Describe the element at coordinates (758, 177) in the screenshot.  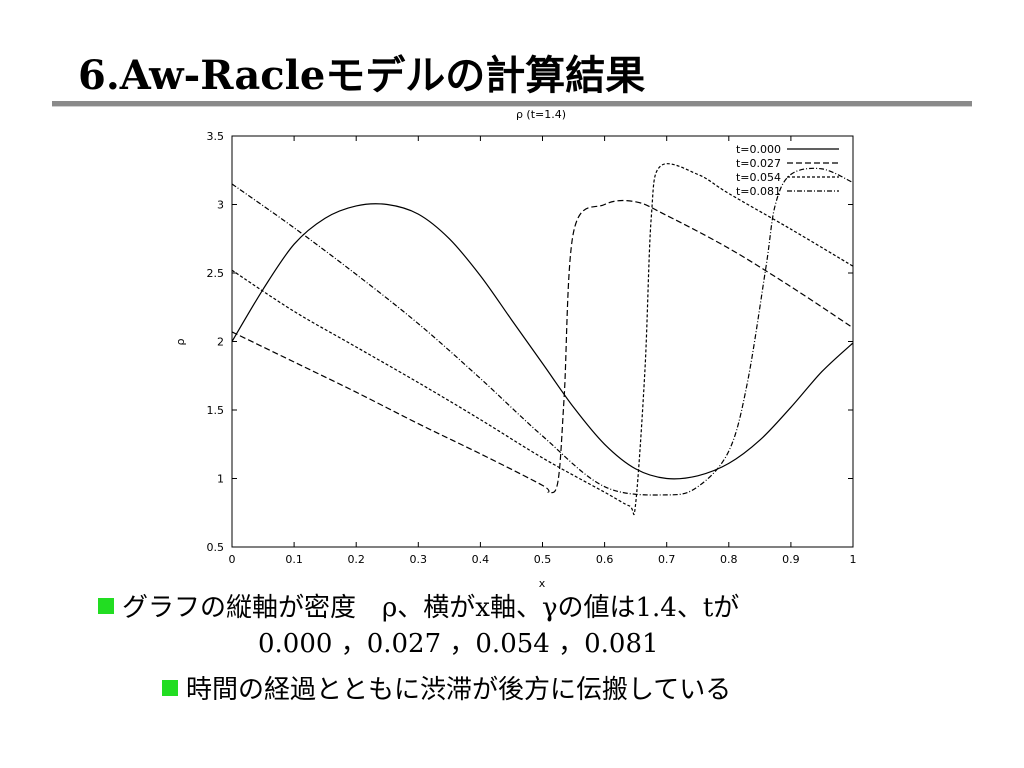
I see `legend-label: t=0.054` at that location.